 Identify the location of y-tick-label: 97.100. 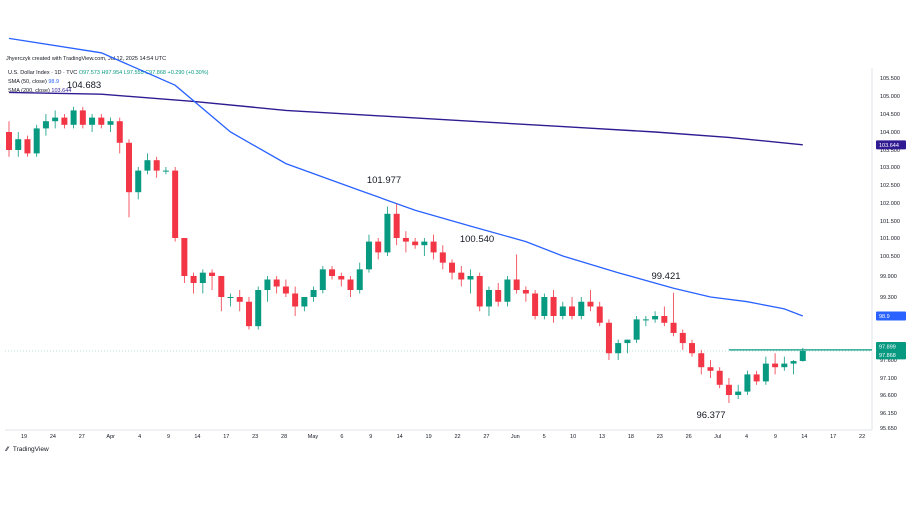
(888, 379).